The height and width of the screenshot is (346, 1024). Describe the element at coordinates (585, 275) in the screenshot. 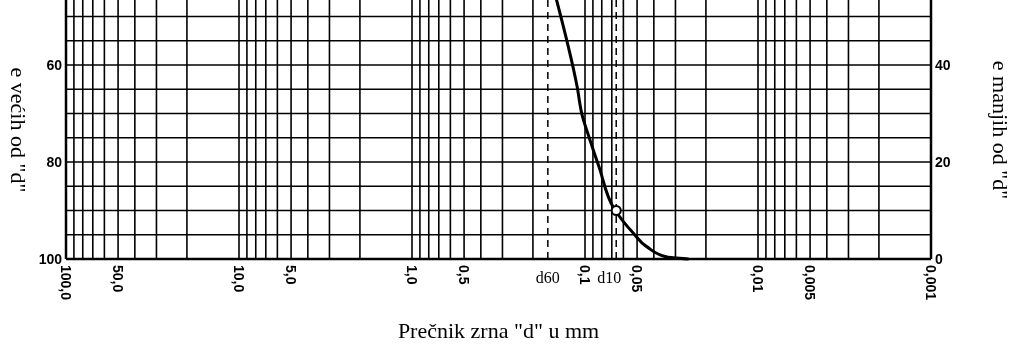

I see `x-tick-label: 0,1` at that location.